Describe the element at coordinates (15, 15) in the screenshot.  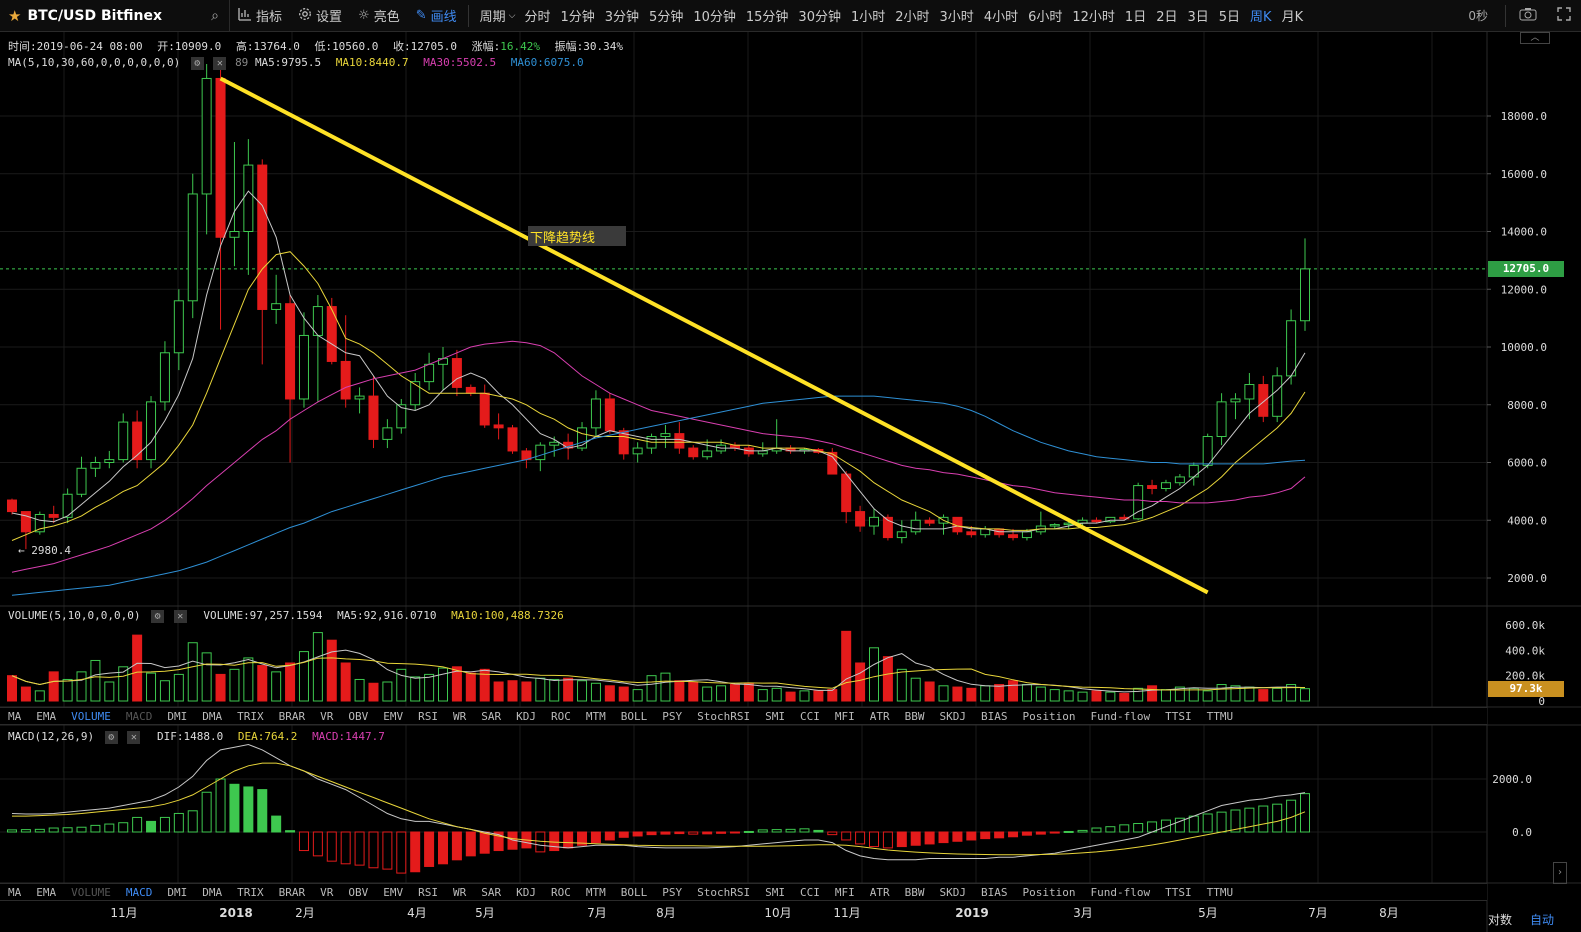
I see `star-icon: ★` at that location.